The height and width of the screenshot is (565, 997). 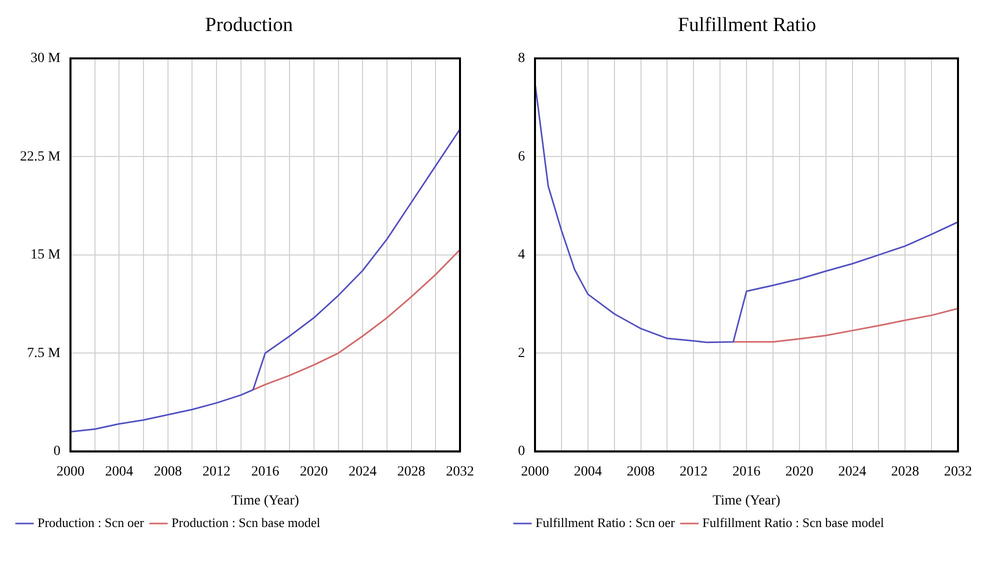 What do you see at coordinates (747, 25) in the screenshot?
I see `chart-title: Fulfillment Ratio` at bounding box center [747, 25].